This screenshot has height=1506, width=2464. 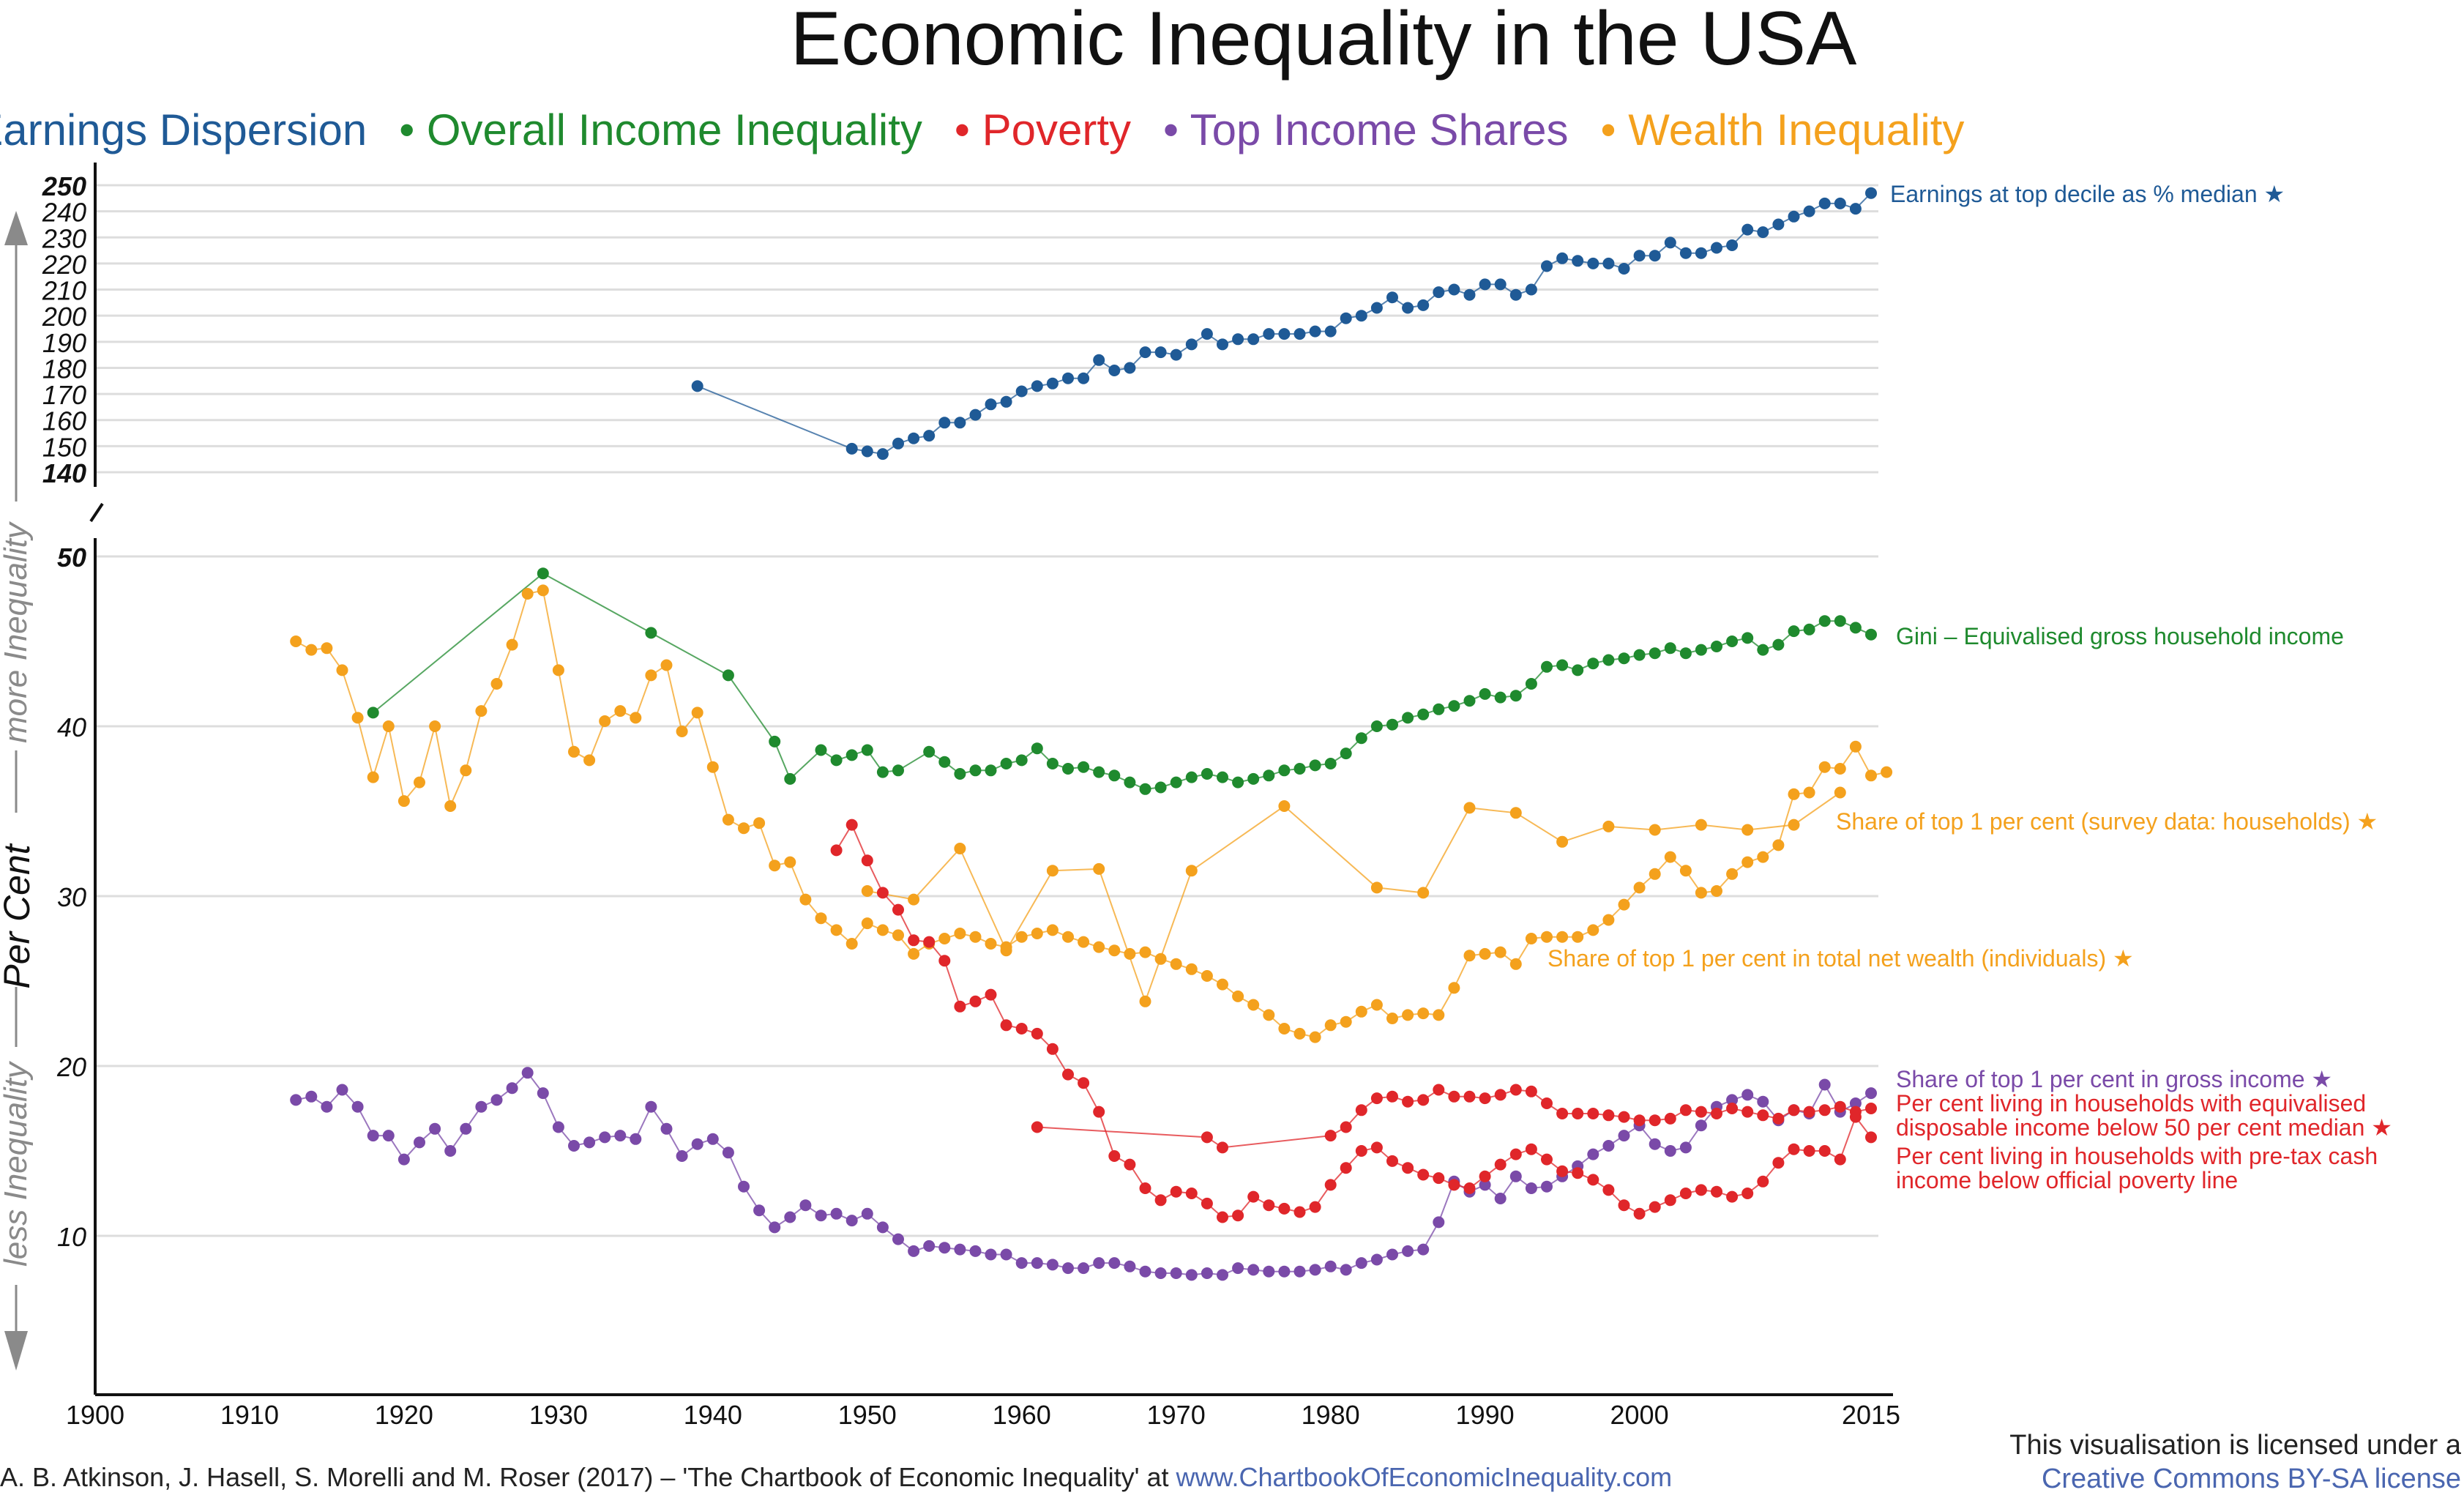 I want to click on side-label-more: more Inequality, so click(x=17, y=632).